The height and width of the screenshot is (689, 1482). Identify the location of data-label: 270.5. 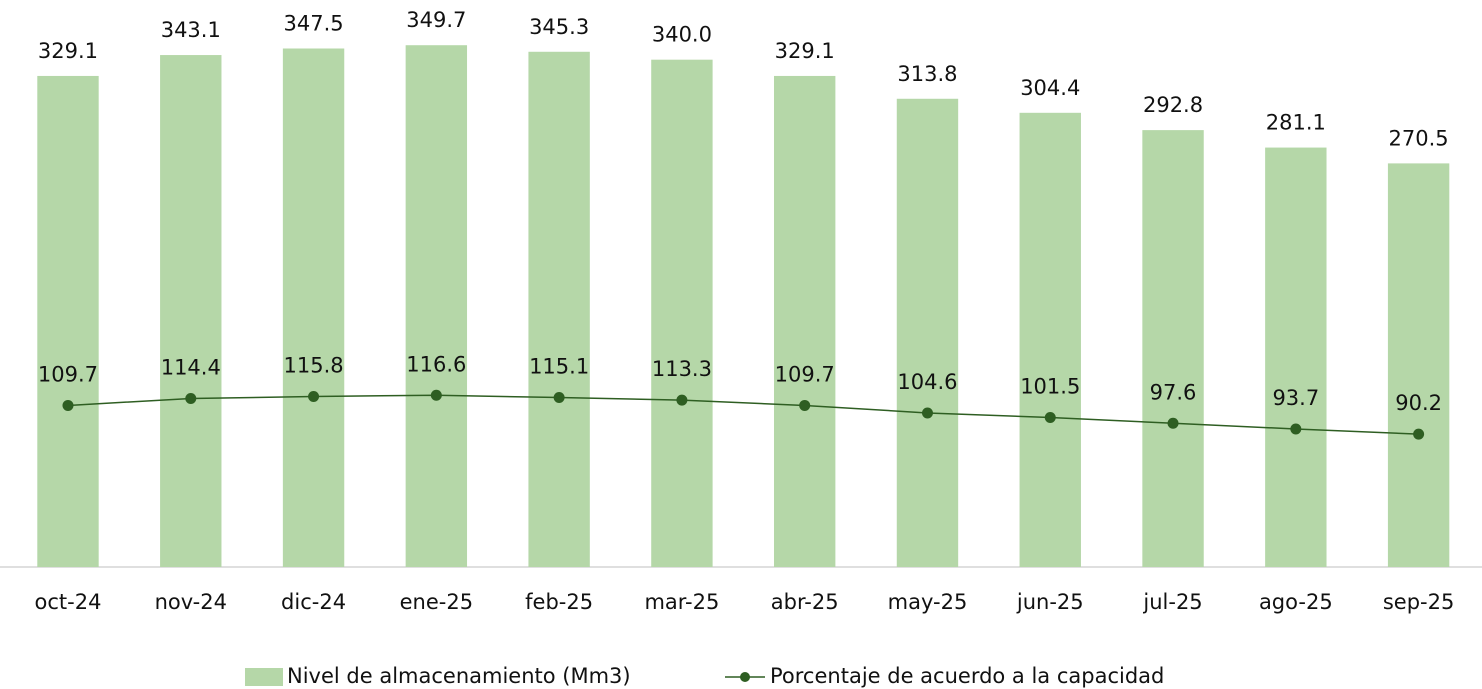
(1419, 138).